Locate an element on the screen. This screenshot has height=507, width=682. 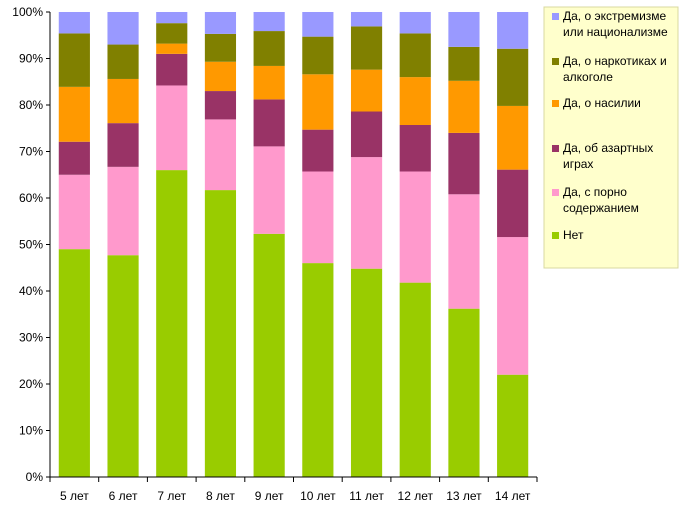
legend-label: Да, о экстремизме is located at coordinates (615, 16).